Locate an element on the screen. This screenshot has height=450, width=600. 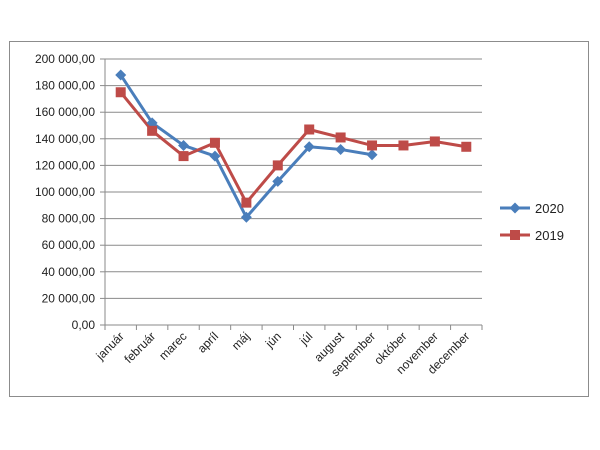
legend: 2020 2019 is located at coordinates (532, 222).